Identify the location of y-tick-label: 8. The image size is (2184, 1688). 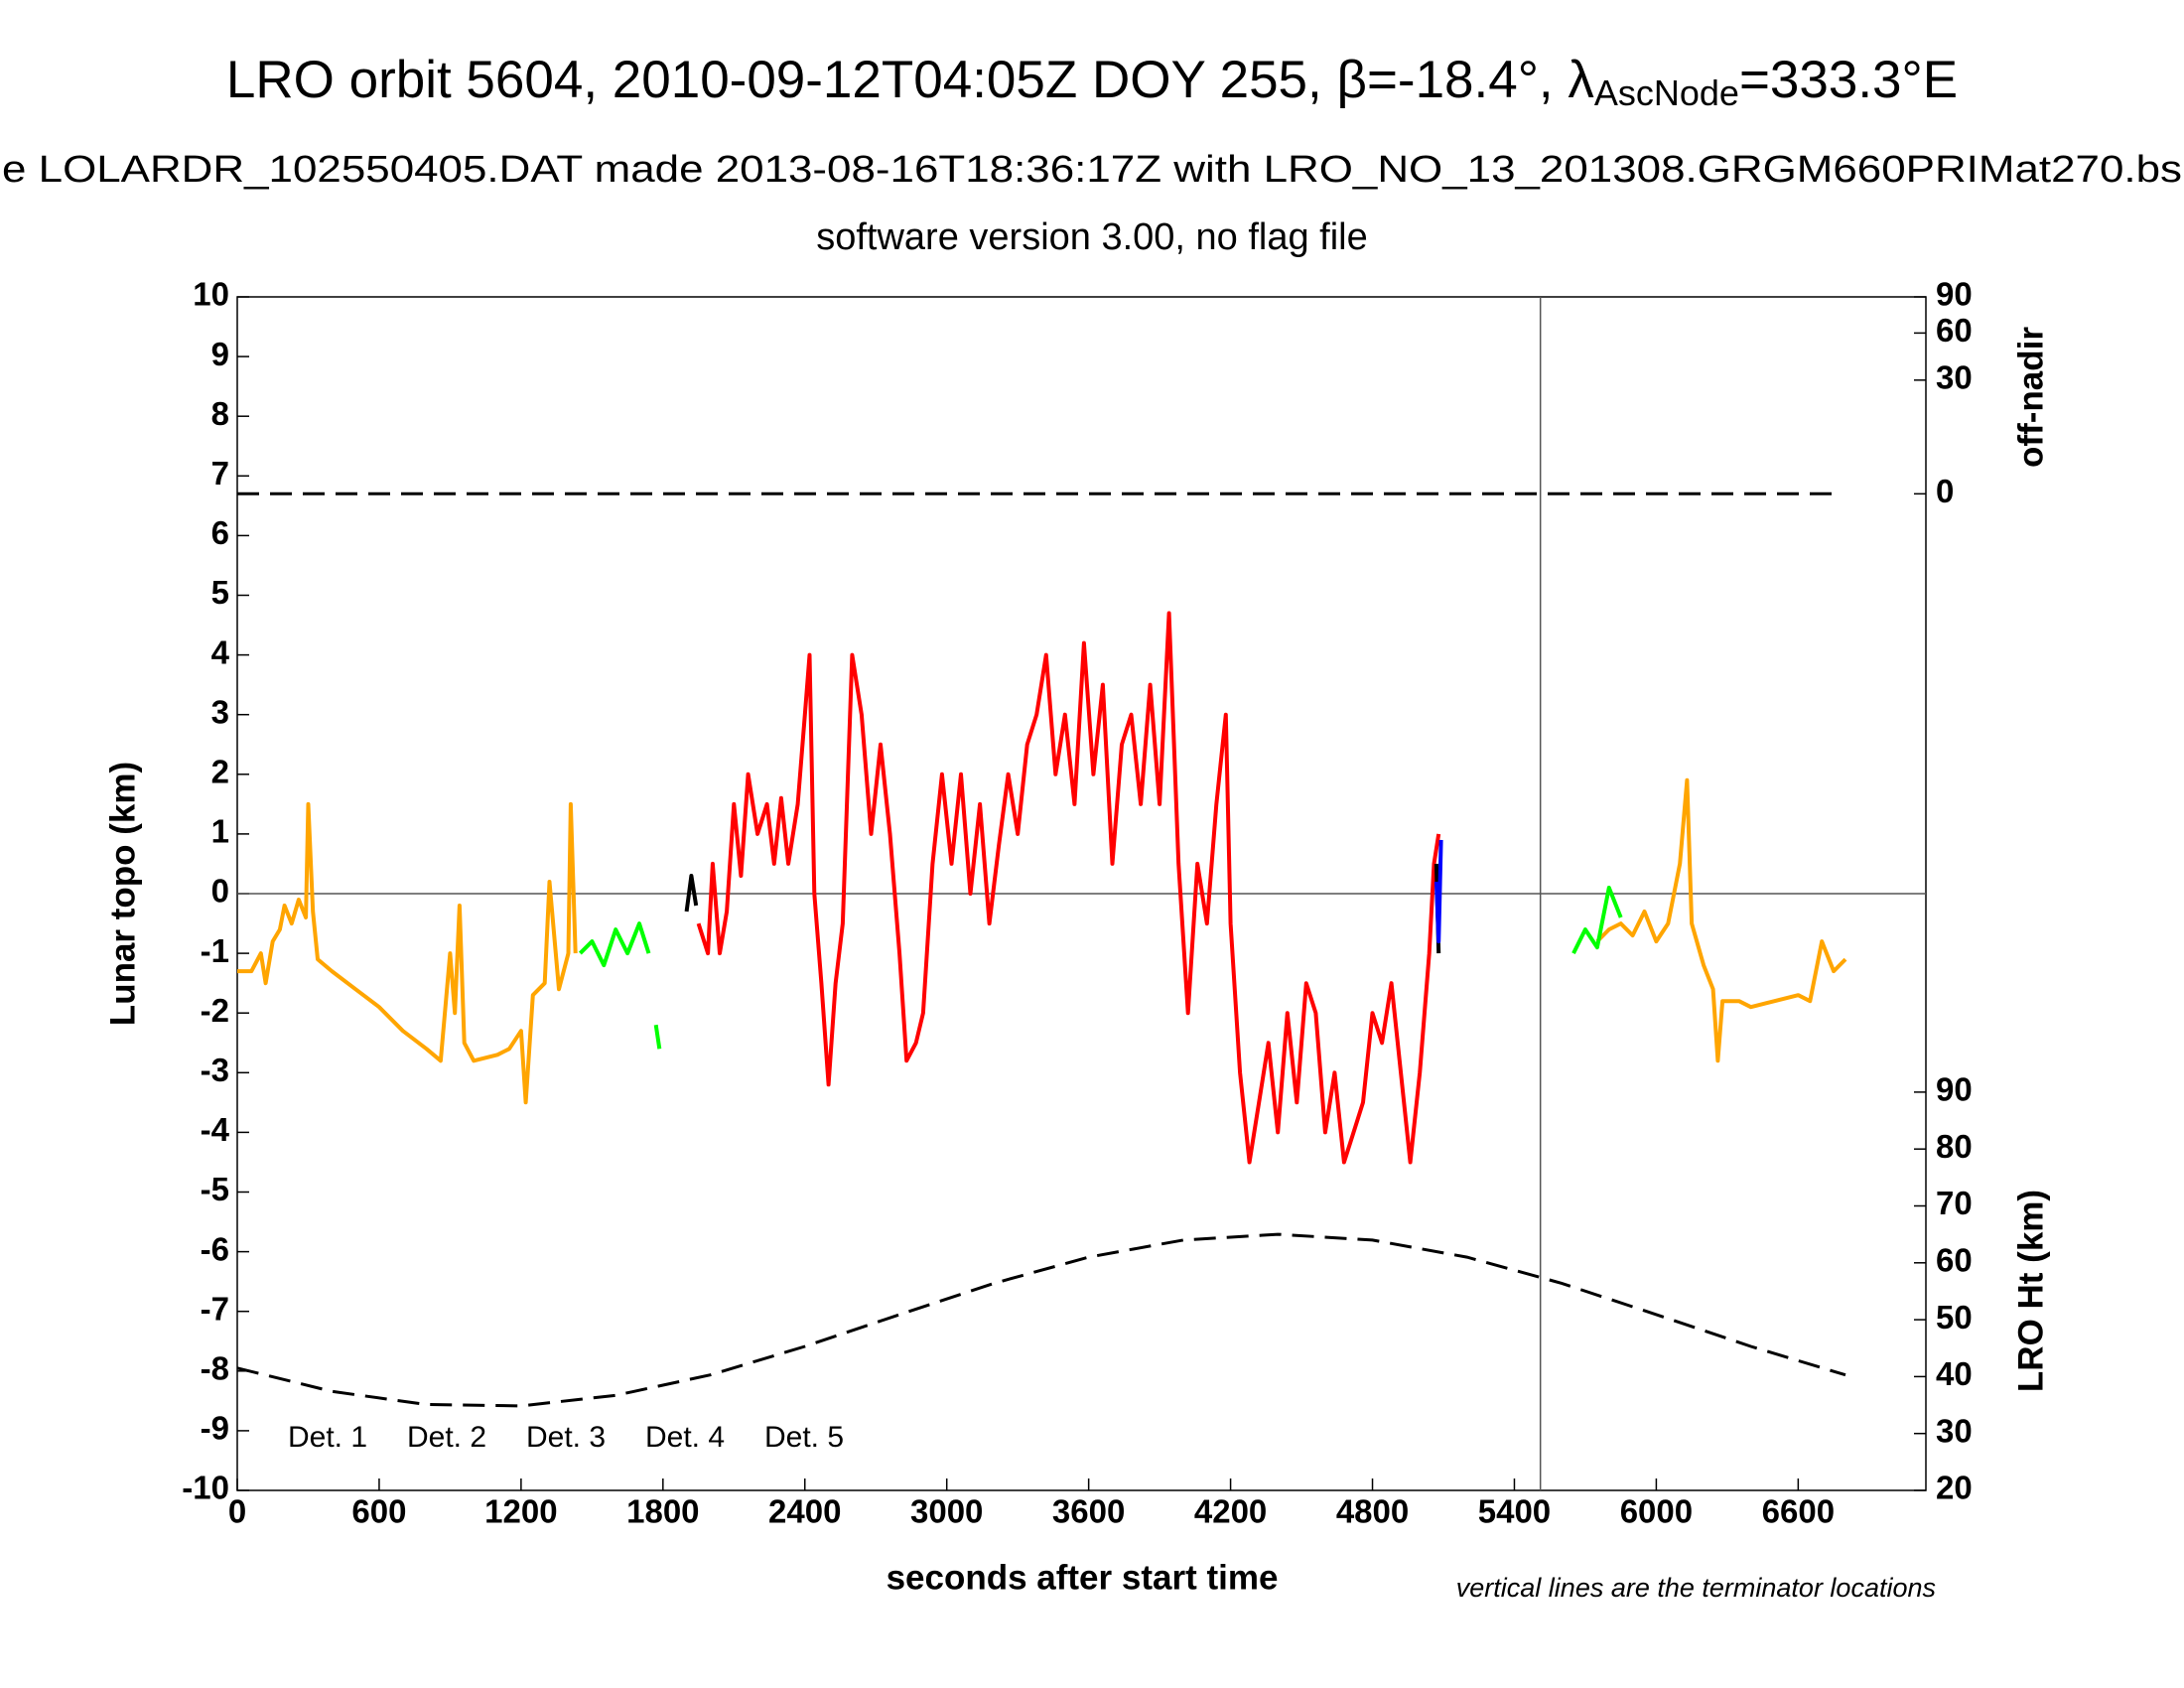
(220, 413).